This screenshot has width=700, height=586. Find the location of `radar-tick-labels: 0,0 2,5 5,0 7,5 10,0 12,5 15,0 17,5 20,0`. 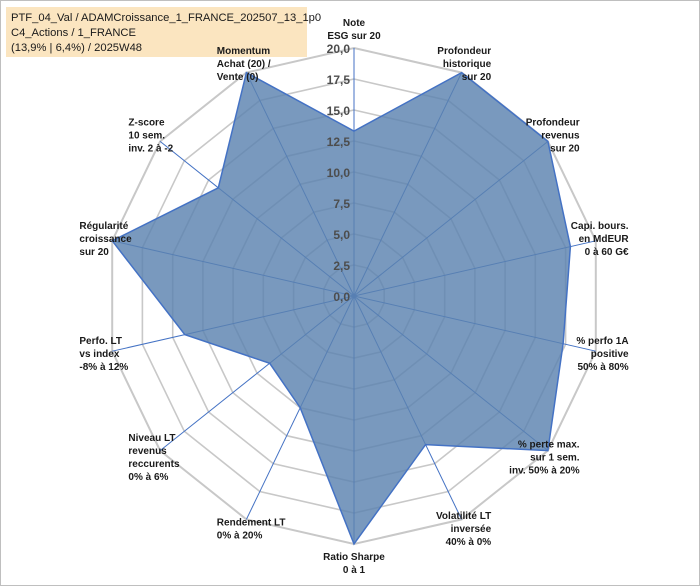

radar-tick-labels: 0,0 2,5 5,0 7,5 10,0 12,5 15,0 17,5 20,0 is located at coordinates (339, 173).